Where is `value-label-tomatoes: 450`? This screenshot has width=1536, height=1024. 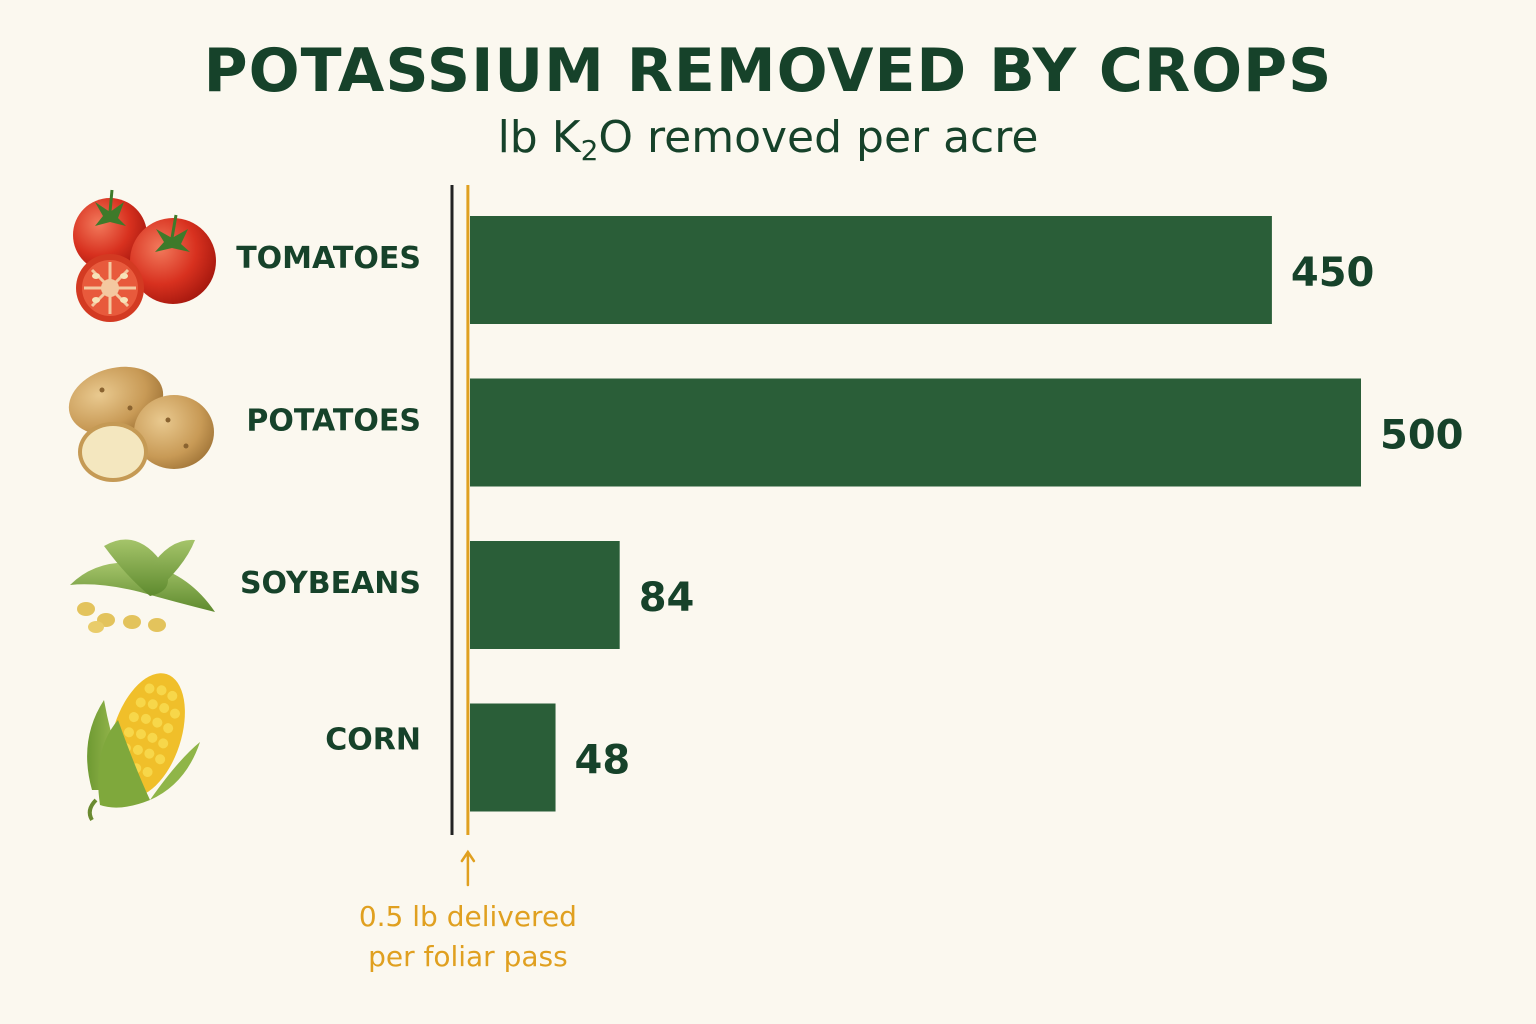
value-label-tomatoes: 450 is located at coordinates (1333, 273).